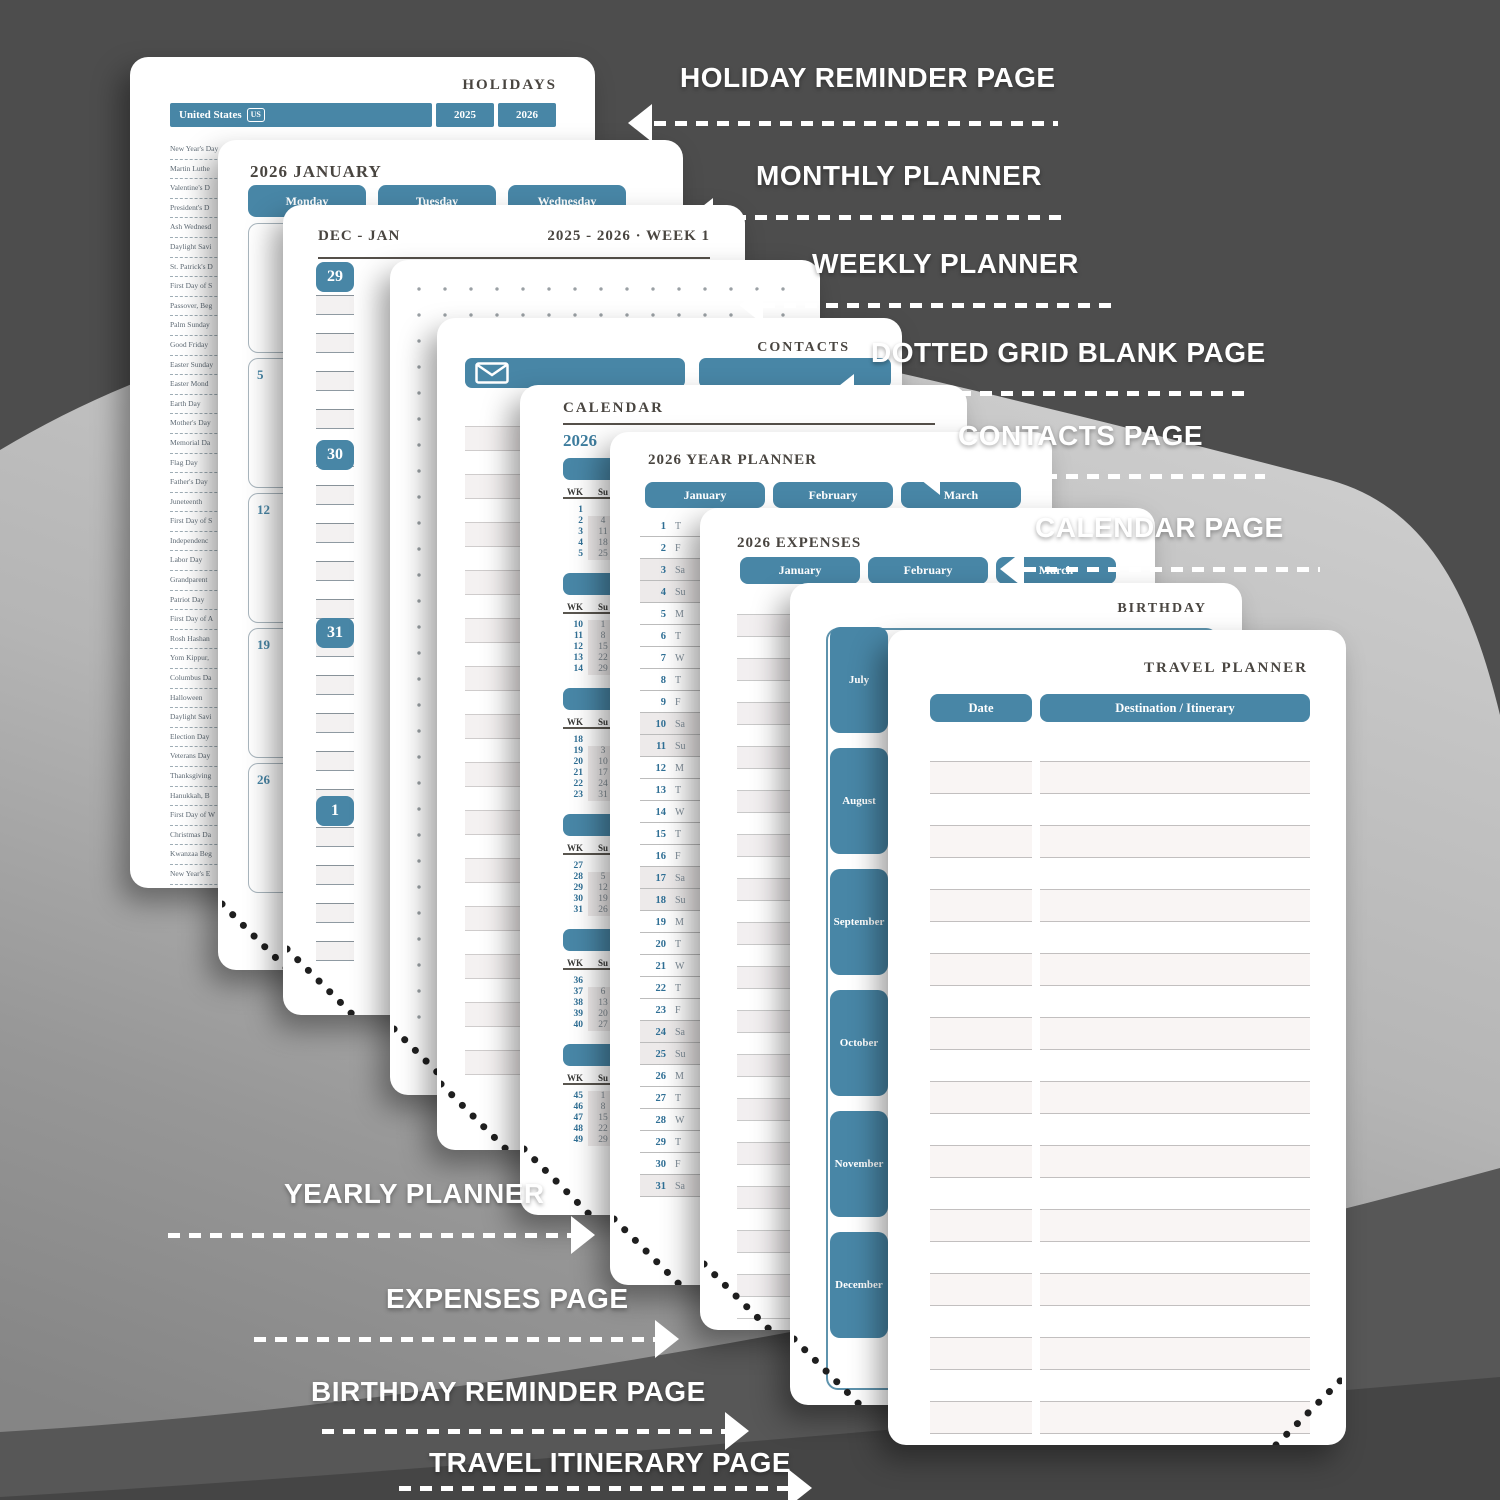  I want to click on week-number: 12, so click(578, 647).